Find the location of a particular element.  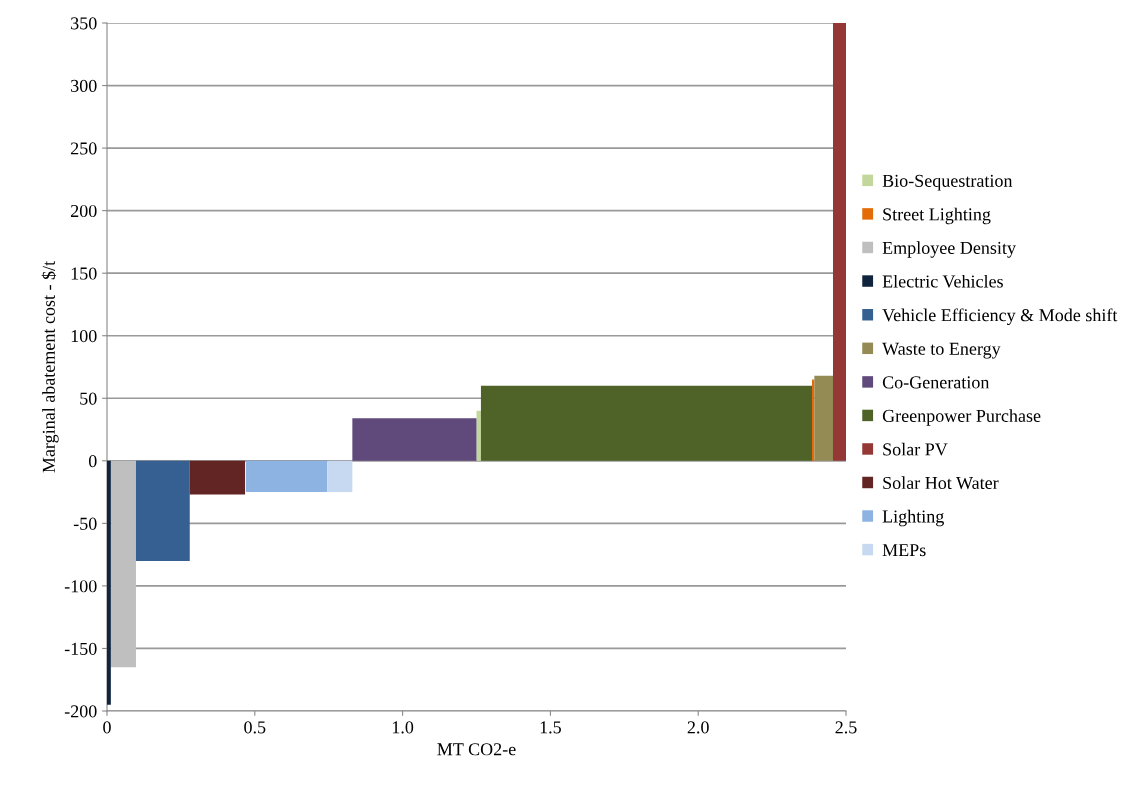

legend-label: Bio-Sequestration is located at coordinates (947, 182).